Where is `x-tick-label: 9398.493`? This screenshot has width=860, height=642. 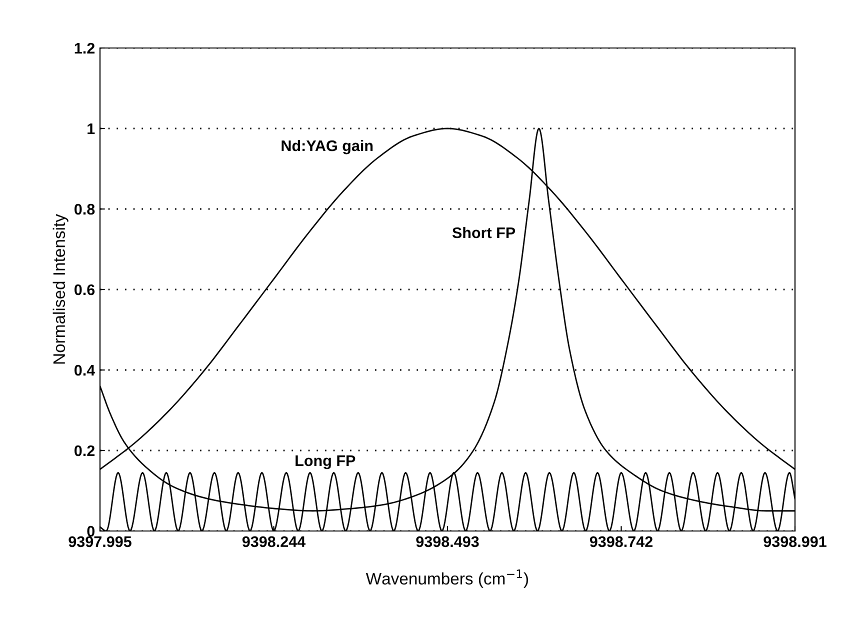
x-tick-label: 9398.493 is located at coordinates (447, 542).